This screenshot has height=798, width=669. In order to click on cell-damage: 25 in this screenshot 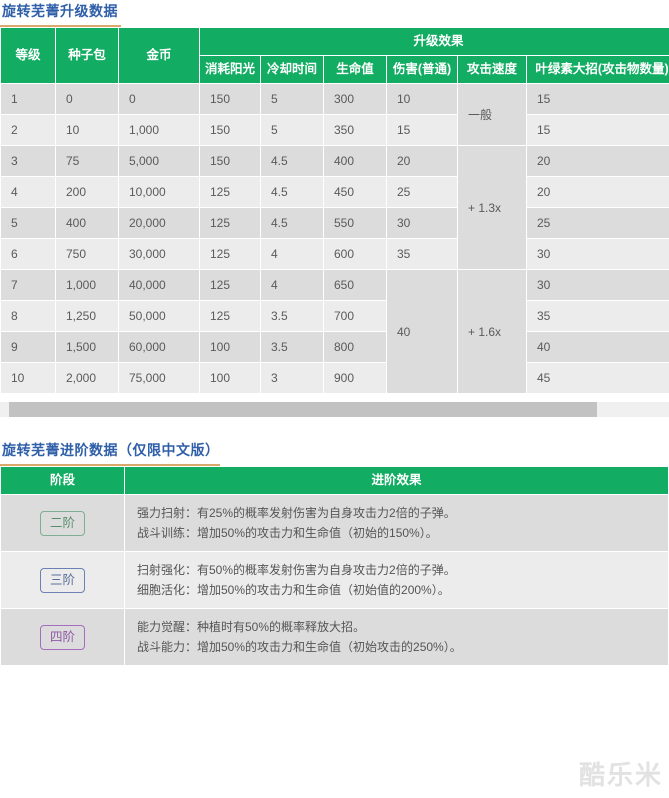, I will do `click(422, 192)`.